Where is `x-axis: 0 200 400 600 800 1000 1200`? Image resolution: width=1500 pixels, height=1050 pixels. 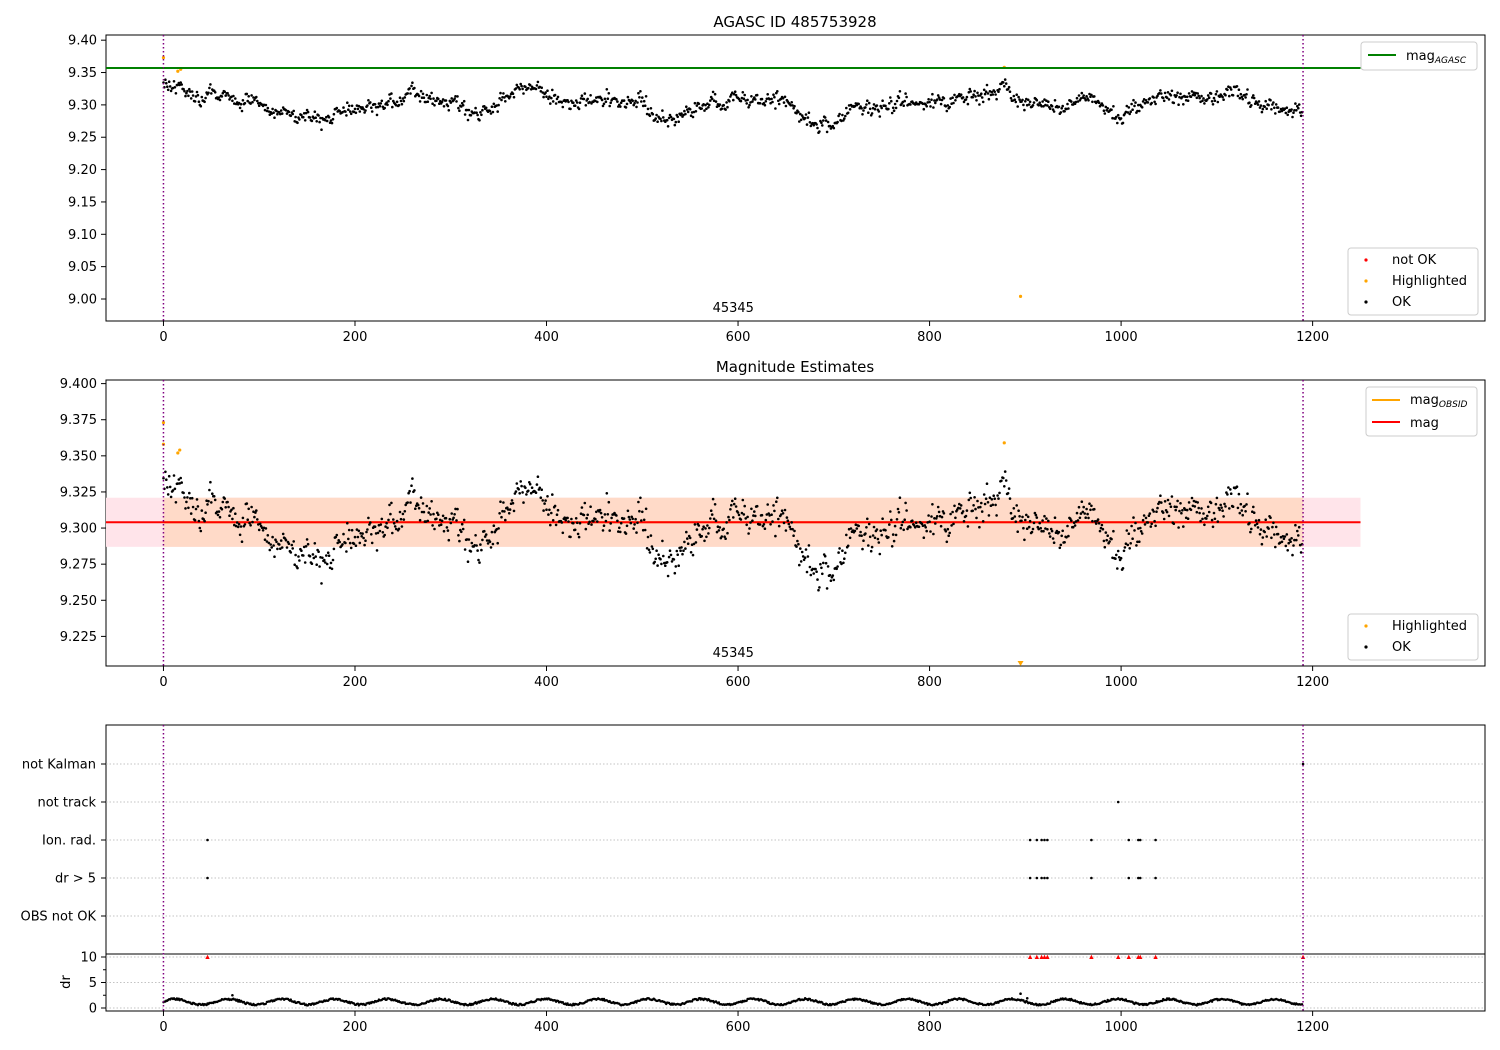 x-axis: 0 200 400 600 800 1000 1200 is located at coordinates (744, 1023).